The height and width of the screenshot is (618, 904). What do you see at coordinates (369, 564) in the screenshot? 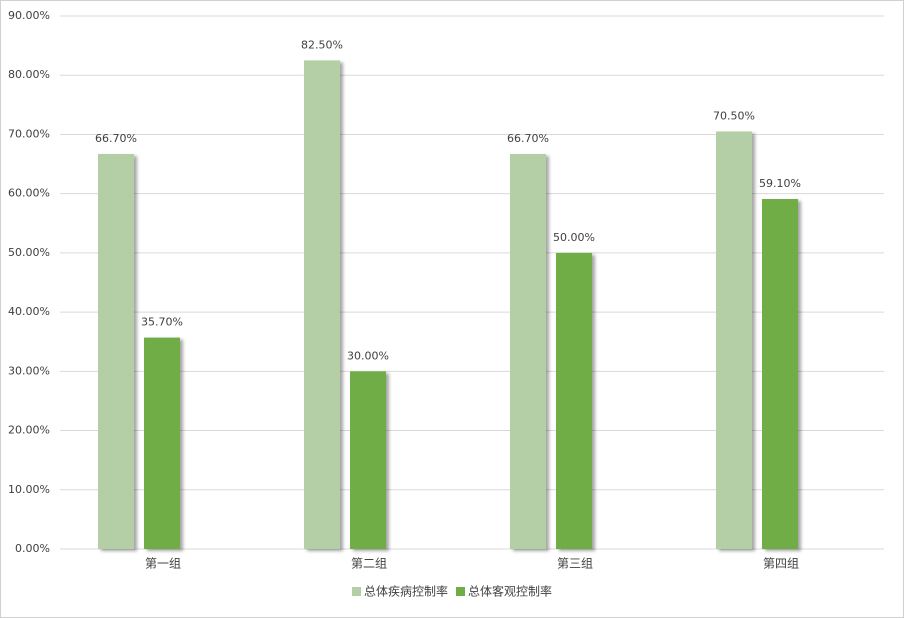
I see `x-tick-label: 第二组` at bounding box center [369, 564].